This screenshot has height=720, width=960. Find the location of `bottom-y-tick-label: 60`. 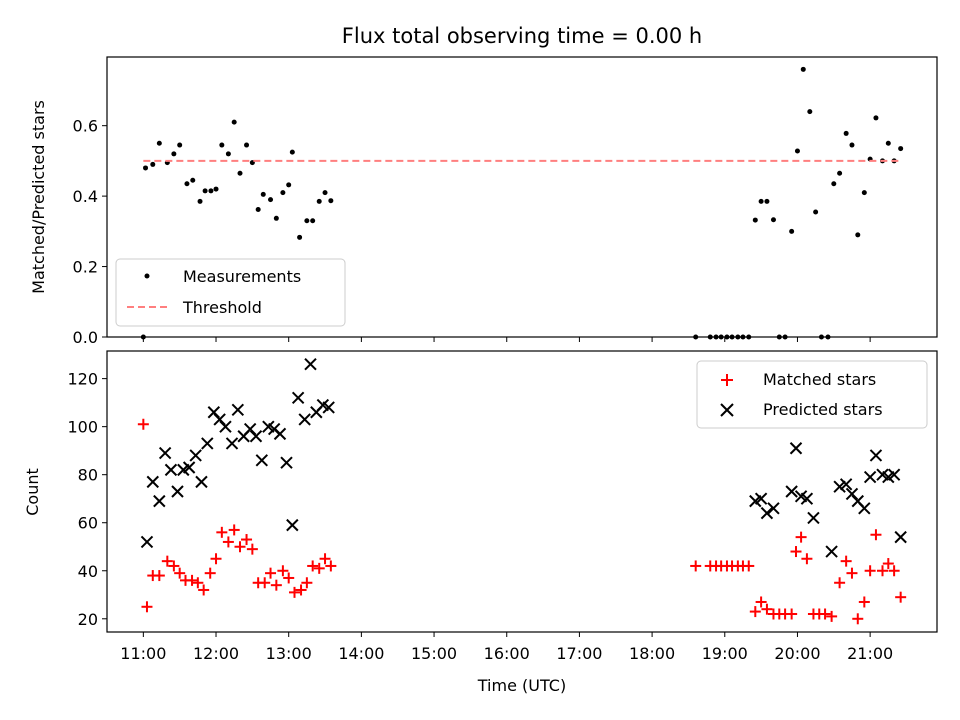

bottom-y-tick-label: 60 is located at coordinates (88, 523).